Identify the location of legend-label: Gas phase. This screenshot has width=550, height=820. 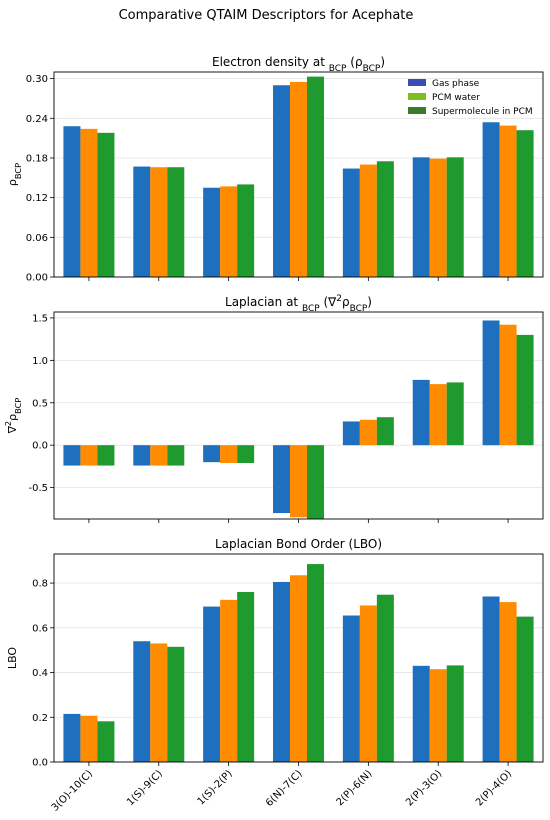
(456, 84).